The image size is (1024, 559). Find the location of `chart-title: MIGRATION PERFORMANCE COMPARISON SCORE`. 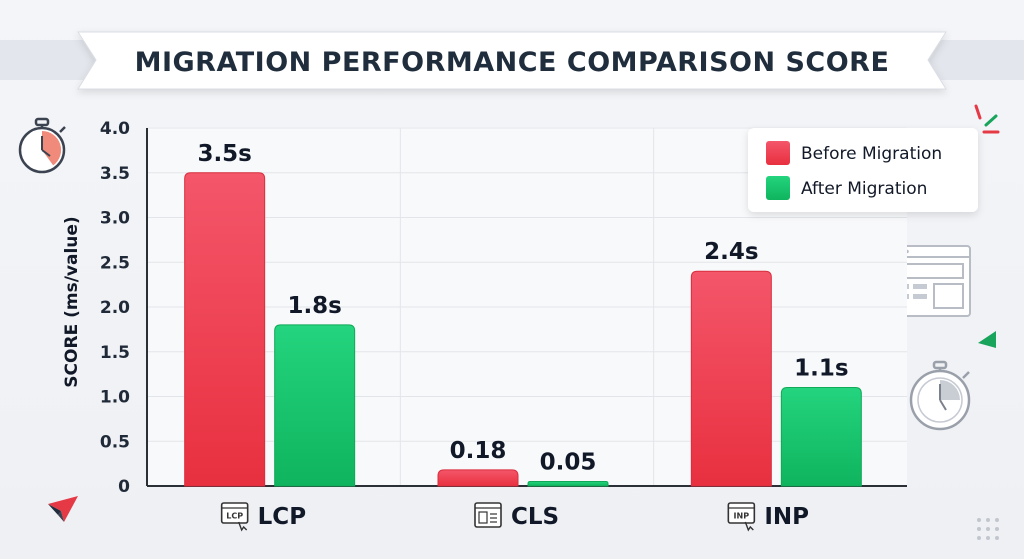

chart-title: MIGRATION PERFORMANCE COMPARISON SCORE is located at coordinates (512, 62).